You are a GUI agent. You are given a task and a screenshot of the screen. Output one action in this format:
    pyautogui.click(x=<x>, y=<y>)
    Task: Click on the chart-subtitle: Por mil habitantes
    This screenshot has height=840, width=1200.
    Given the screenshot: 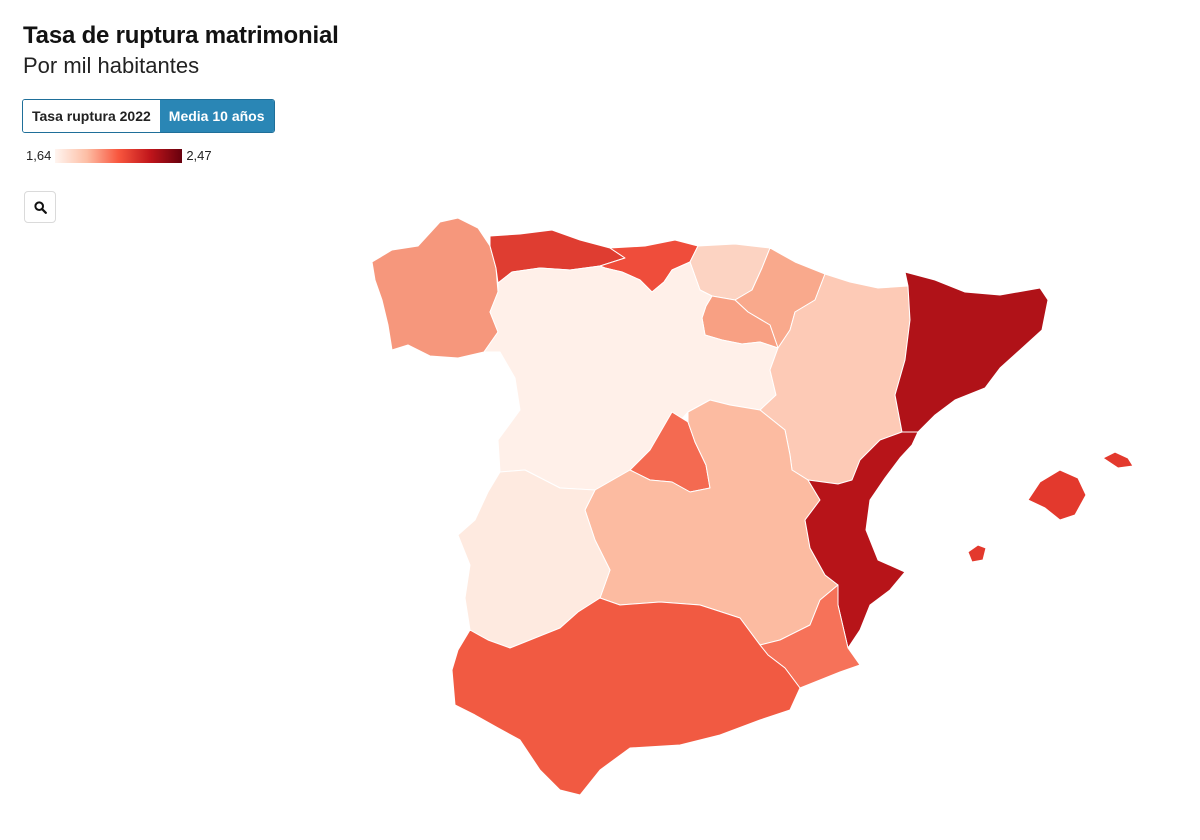 What is the action you would take?
    pyautogui.click(x=111, y=65)
    